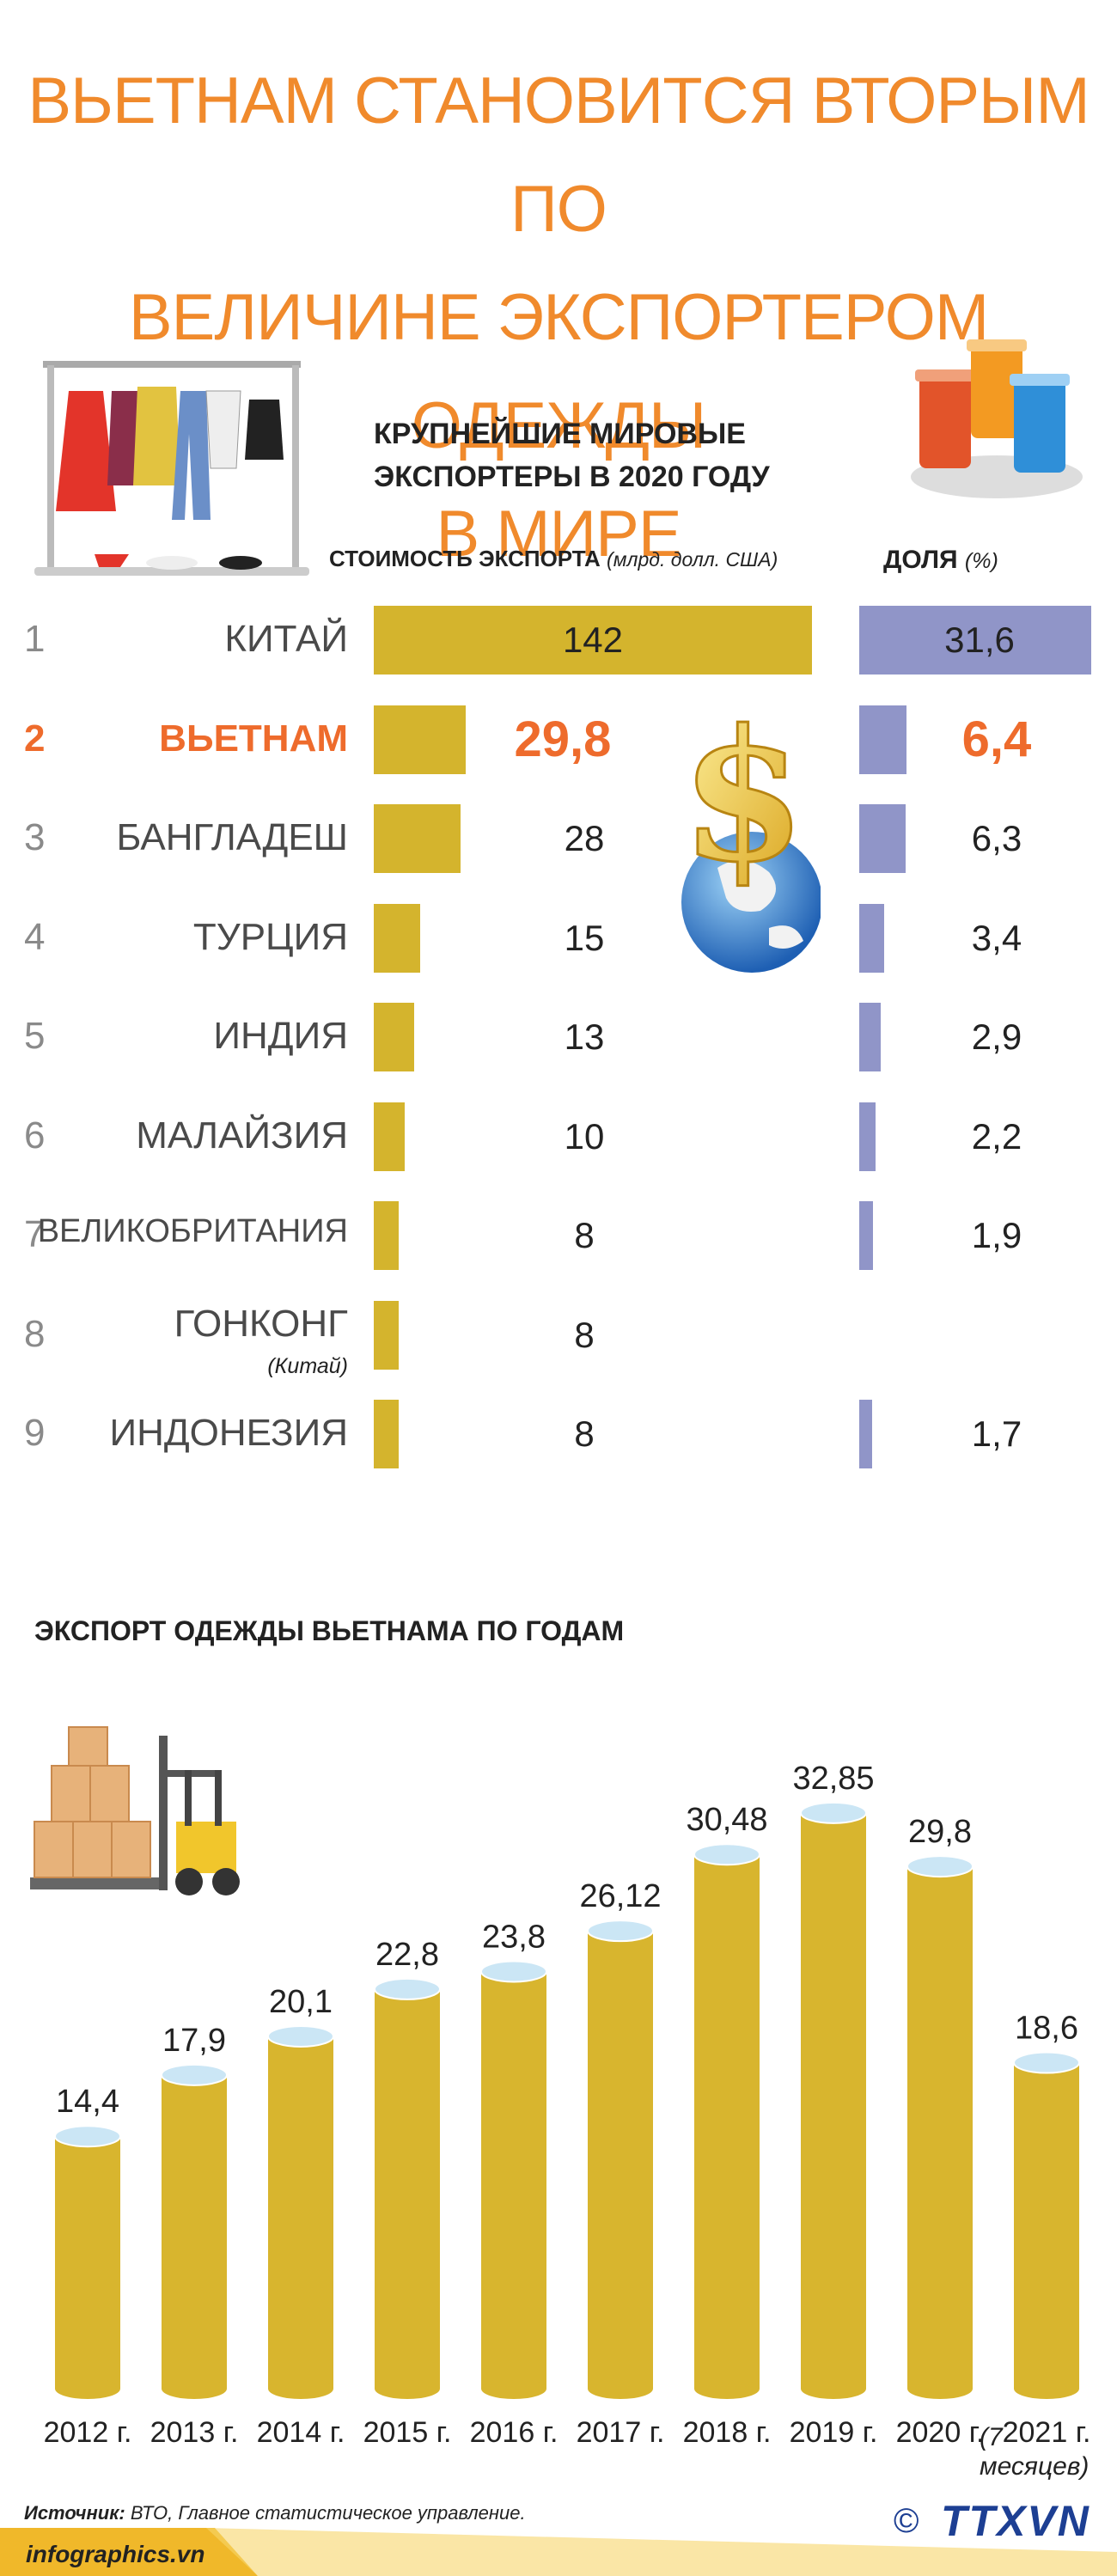 The height and width of the screenshot is (2576, 1117). What do you see at coordinates (135, 1811) in the screenshot?
I see `forklift-icon` at bounding box center [135, 1811].